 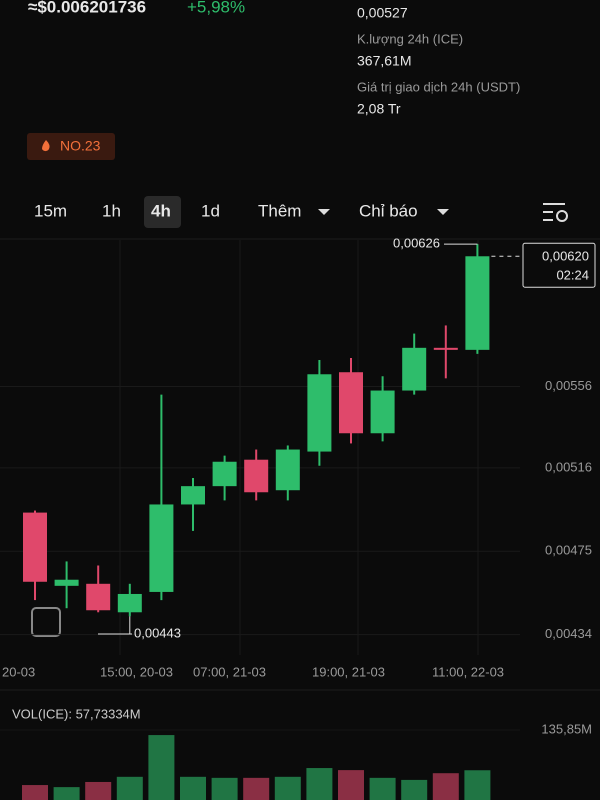 I want to click on tab-active-bg, so click(x=162, y=212).